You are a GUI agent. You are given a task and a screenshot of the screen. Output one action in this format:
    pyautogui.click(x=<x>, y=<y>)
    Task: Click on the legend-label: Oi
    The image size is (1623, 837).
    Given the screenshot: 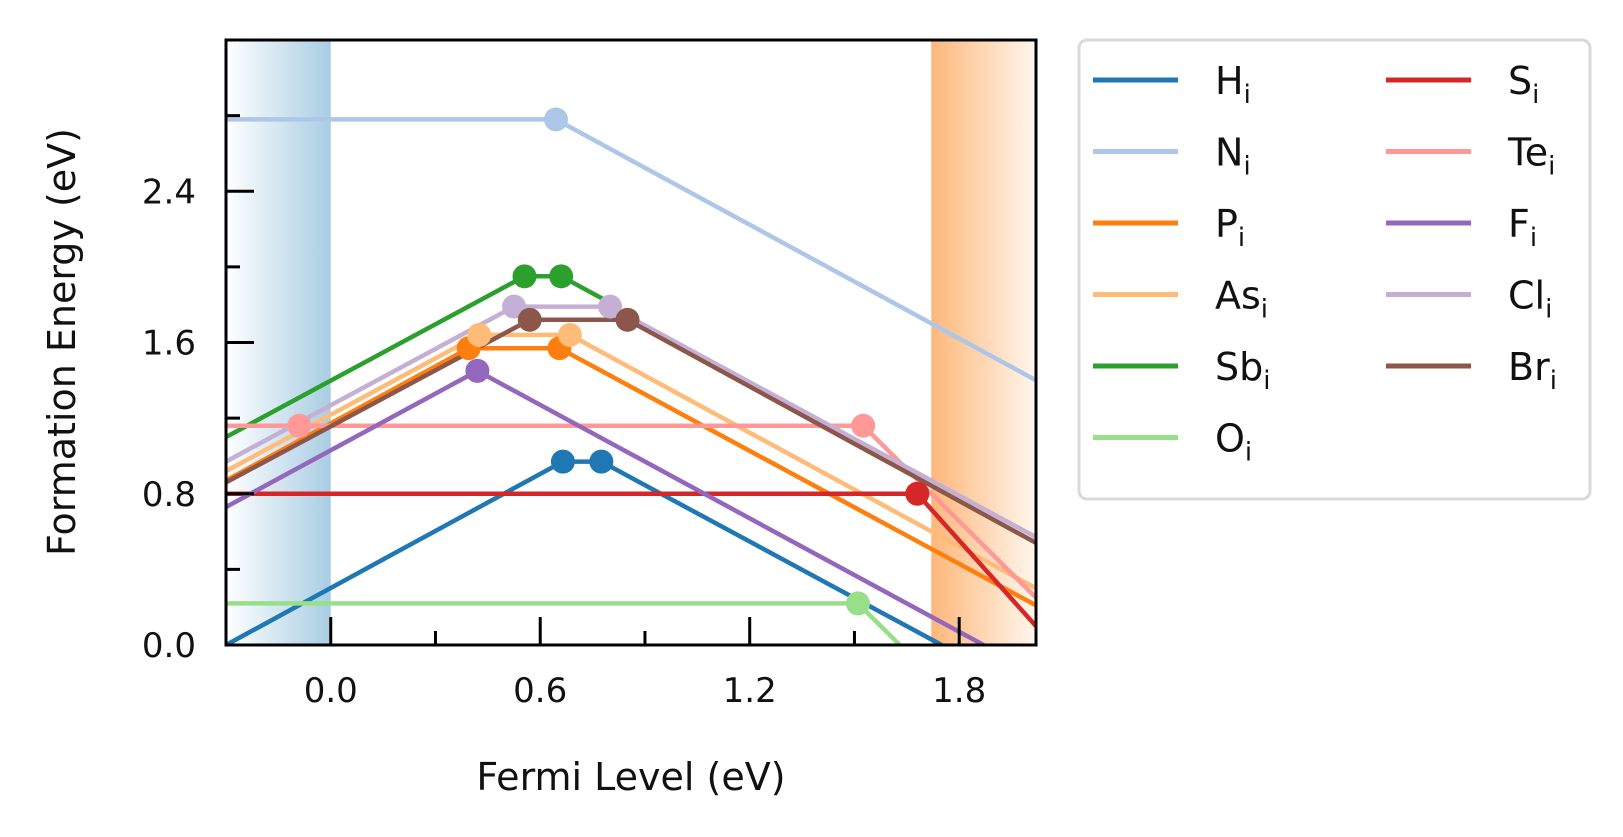 What is the action you would take?
    pyautogui.click(x=1233, y=442)
    